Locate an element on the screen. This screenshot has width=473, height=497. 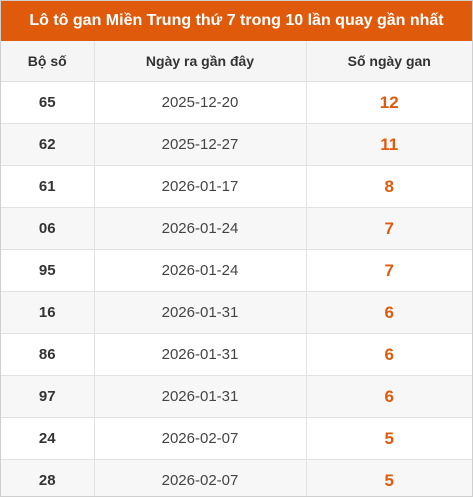
row-number: 24 is located at coordinates (47, 438).